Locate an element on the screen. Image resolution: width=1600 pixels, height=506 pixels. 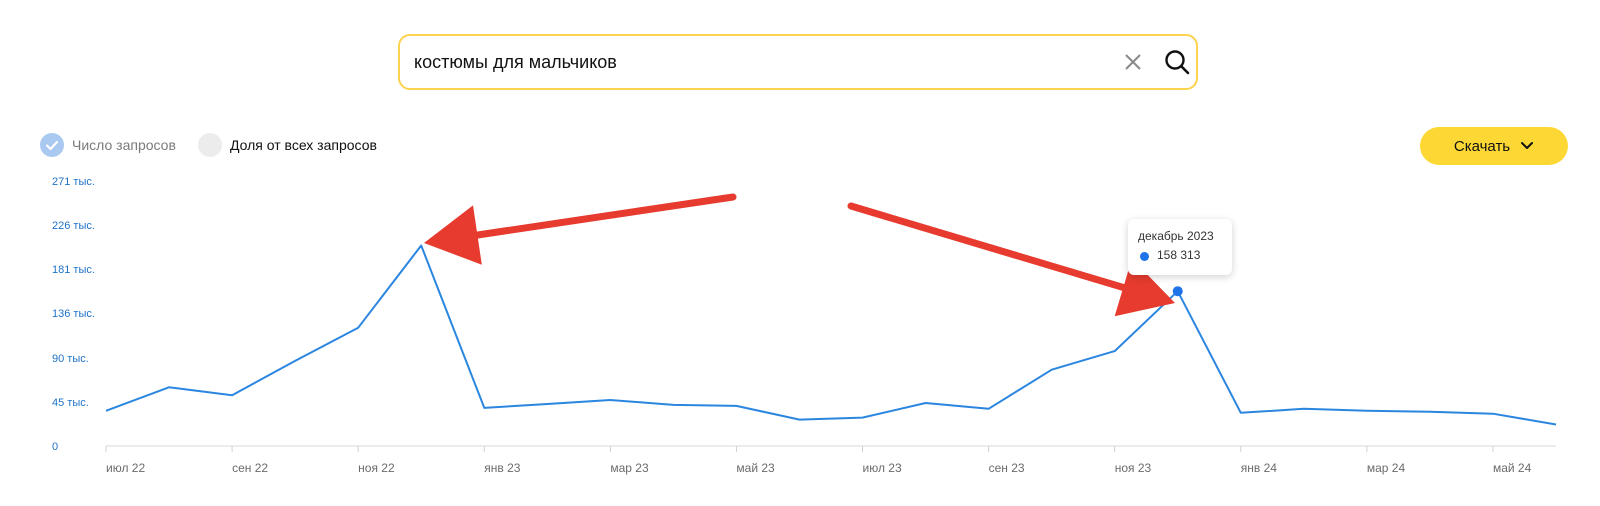
chevron-down-icon is located at coordinates (1527, 145).